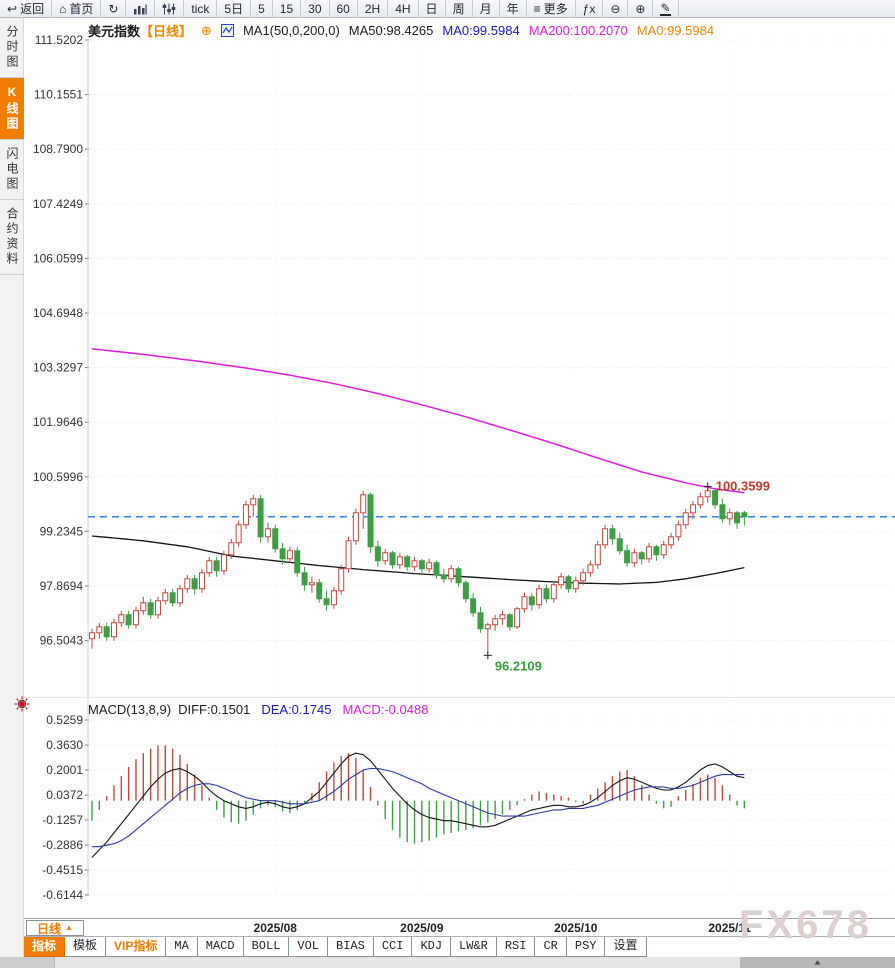  What do you see at coordinates (22, 704) in the screenshot?
I see `indicator-sun-icon` at bounding box center [22, 704].